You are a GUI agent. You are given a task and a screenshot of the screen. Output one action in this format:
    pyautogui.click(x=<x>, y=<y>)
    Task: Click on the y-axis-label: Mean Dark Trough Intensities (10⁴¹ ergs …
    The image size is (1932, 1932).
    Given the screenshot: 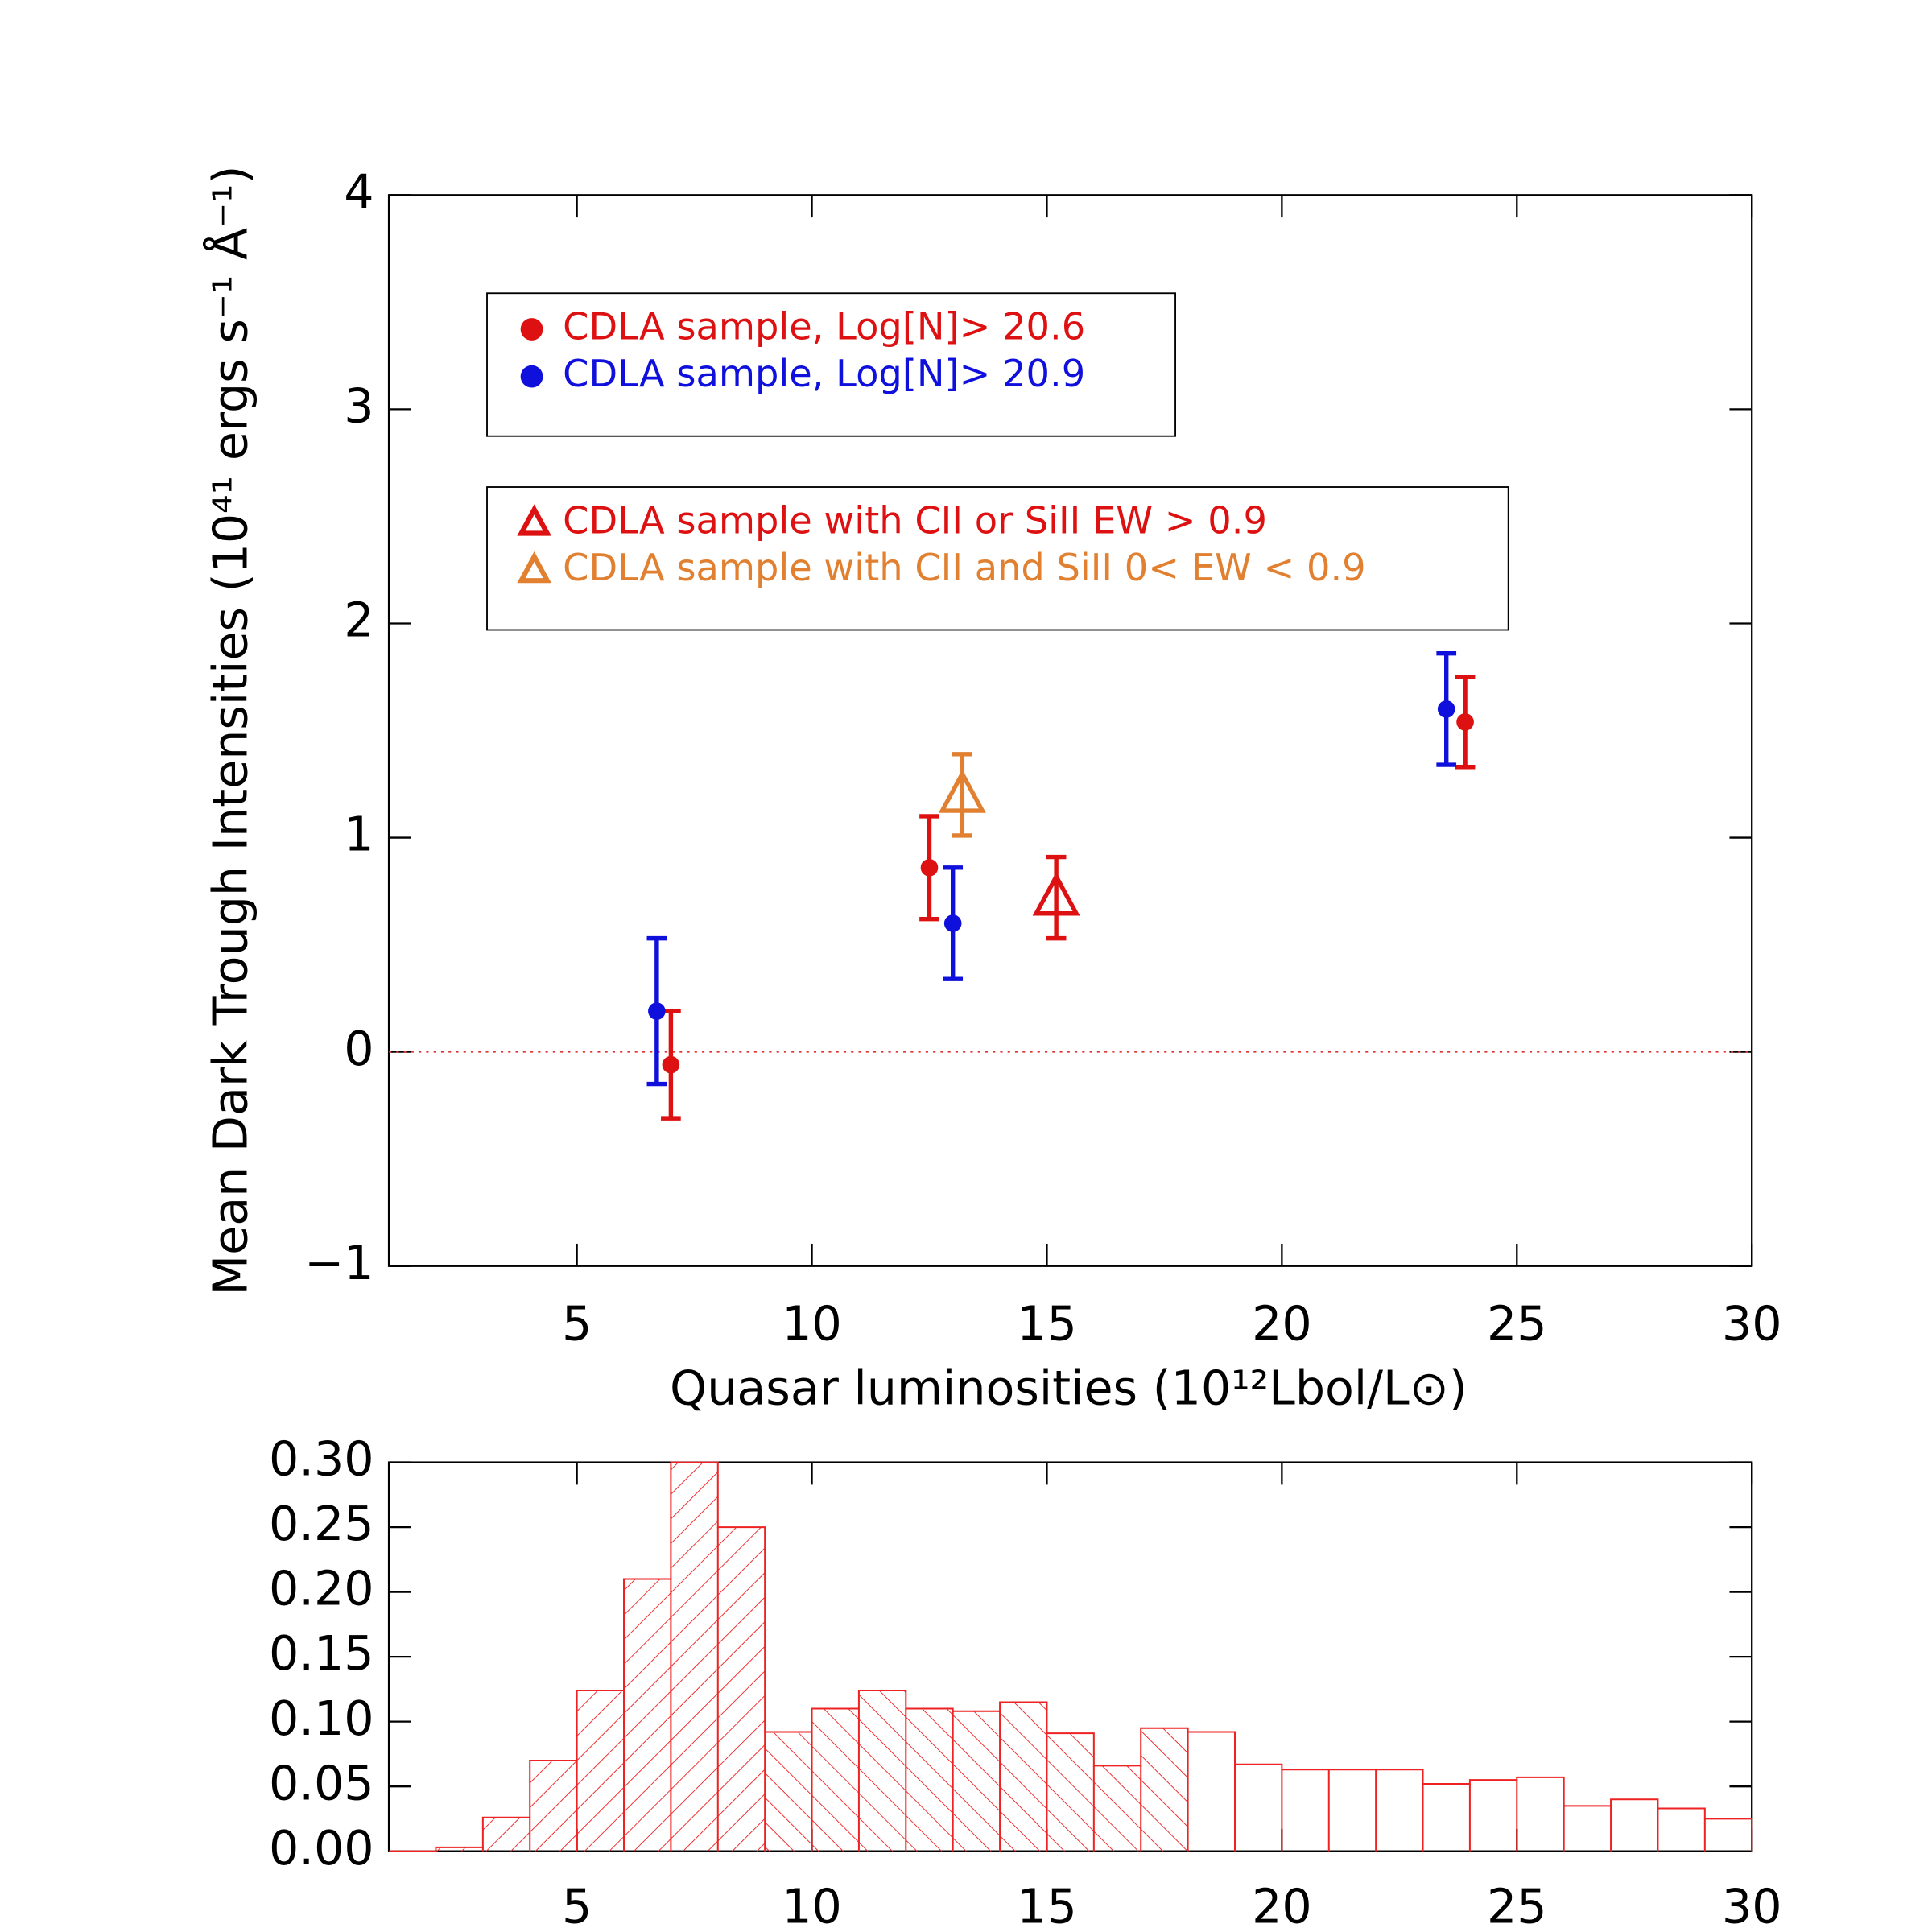 What is the action you would take?
    pyautogui.click(x=230, y=731)
    